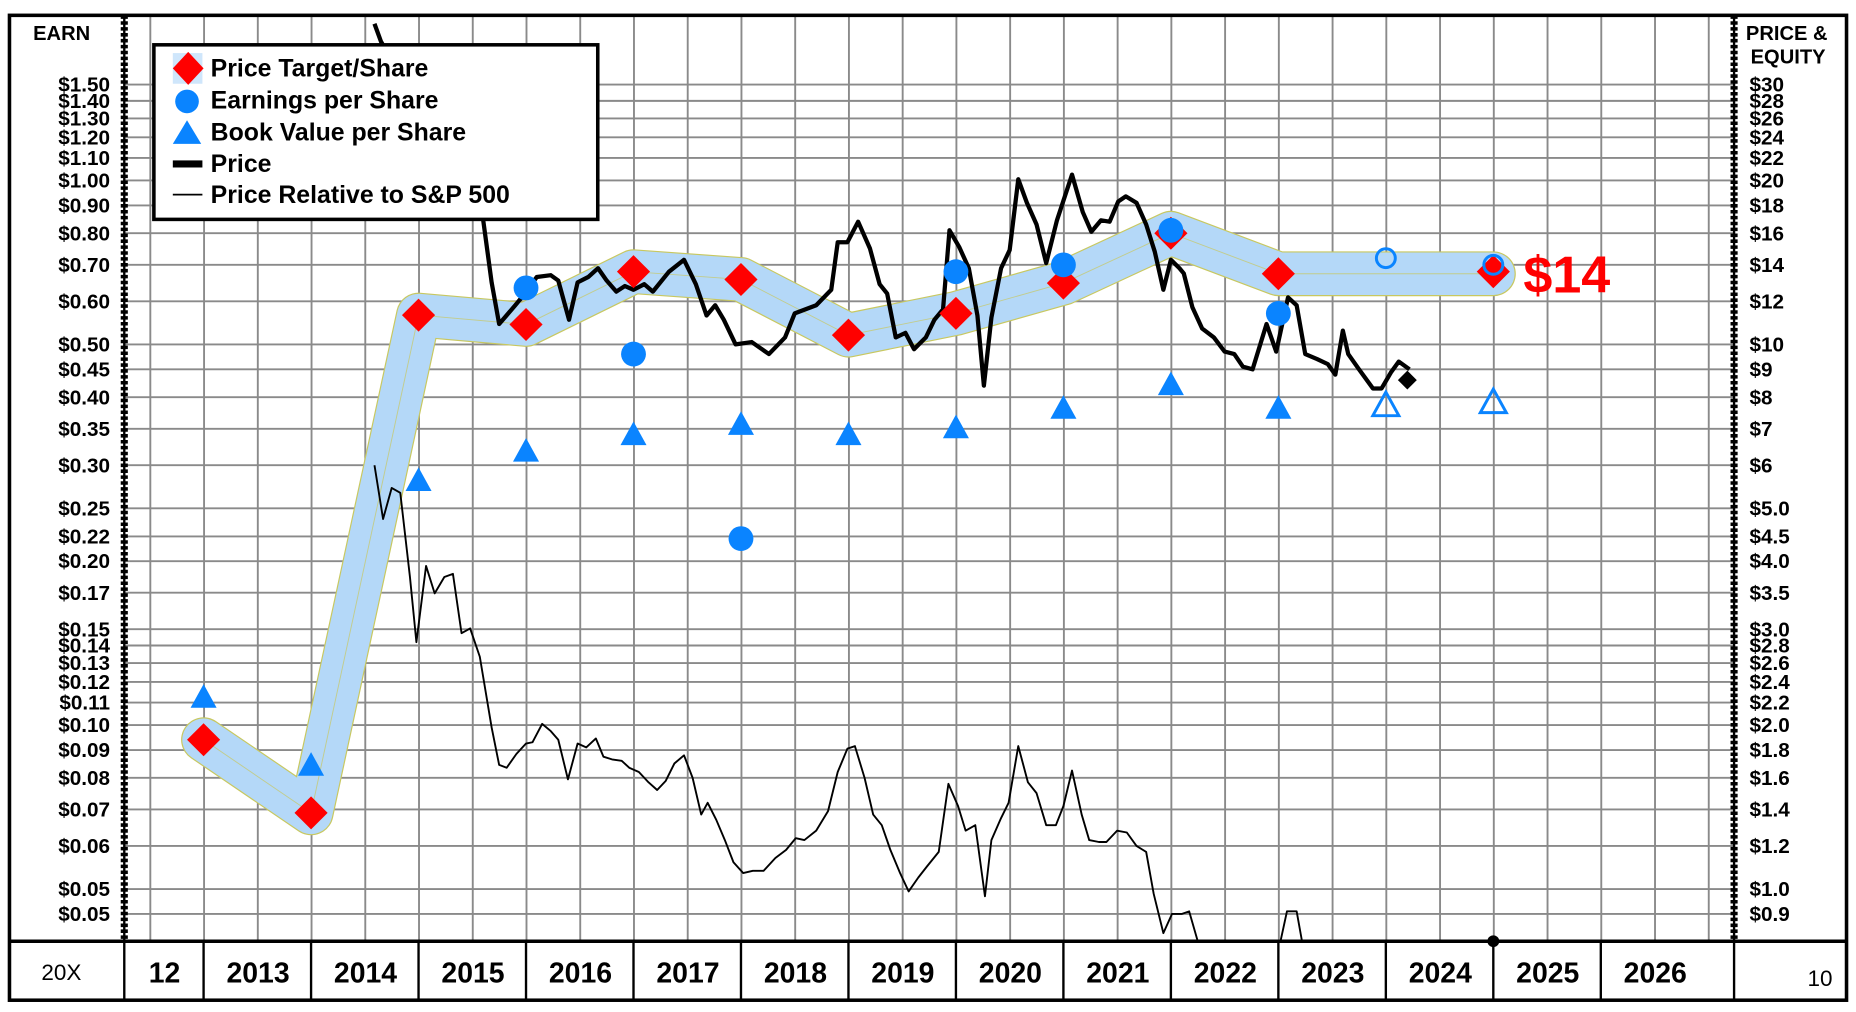 The height and width of the screenshot is (1012, 1856). What do you see at coordinates (1788, 58) in the screenshot?
I see `right-axis-title-line2: EQUITY` at bounding box center [1788, 58].